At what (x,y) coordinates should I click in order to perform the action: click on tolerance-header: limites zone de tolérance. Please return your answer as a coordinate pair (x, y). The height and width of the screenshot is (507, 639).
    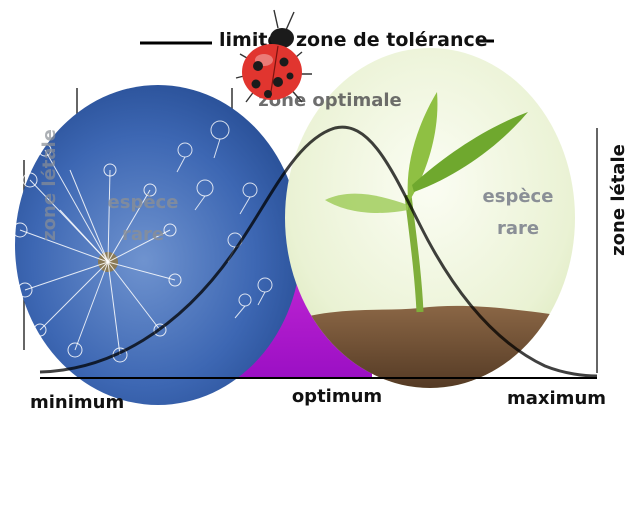
    Looking at the image, I should click on (317, 40).